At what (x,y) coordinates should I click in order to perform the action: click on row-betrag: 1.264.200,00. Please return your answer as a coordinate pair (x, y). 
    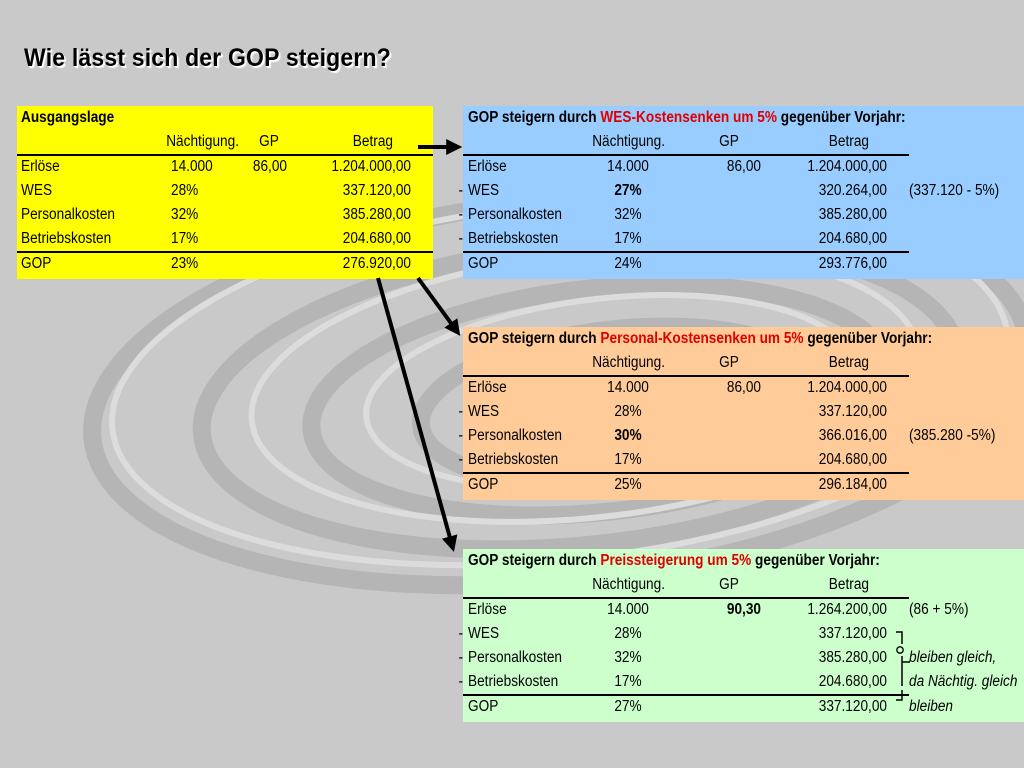
    Looking at the image, I should click on (847, 609).